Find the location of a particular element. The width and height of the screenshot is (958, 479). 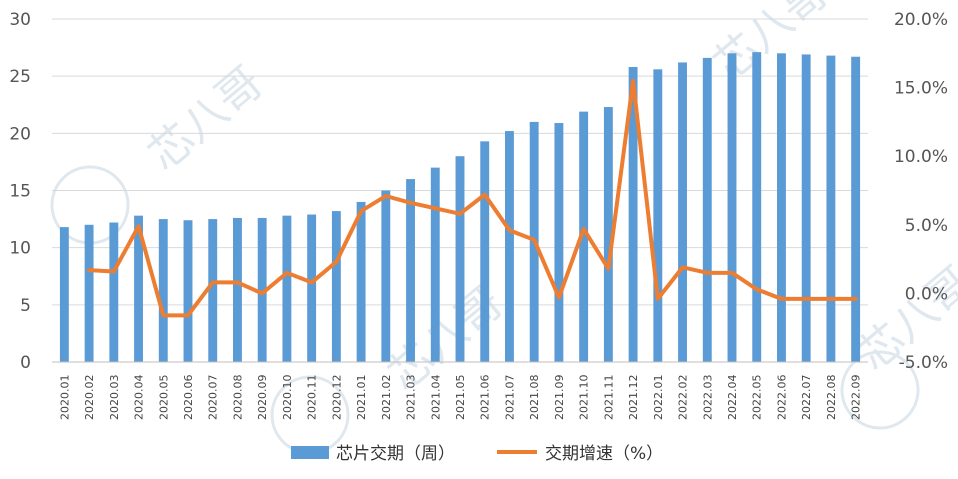

line-point-2020.09 is located at coordinates (262, 293).